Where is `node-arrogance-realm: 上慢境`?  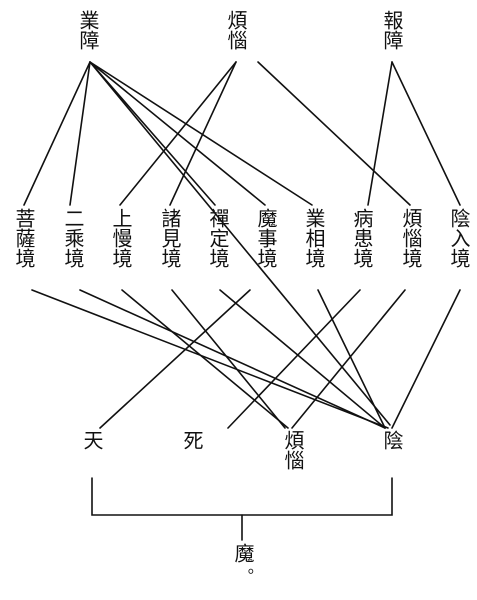
node-arrogance-realm: 上慢境 is located at coordinates (121, 238).